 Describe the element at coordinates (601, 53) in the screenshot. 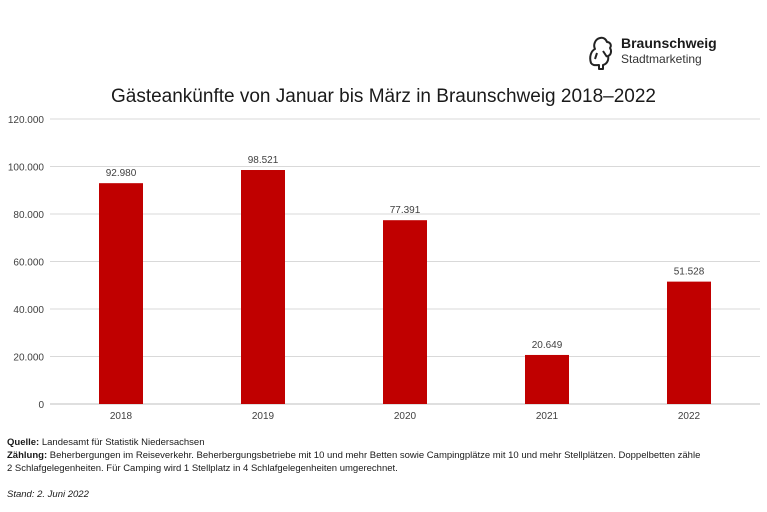

I see `lion-crest-icon` at that location.